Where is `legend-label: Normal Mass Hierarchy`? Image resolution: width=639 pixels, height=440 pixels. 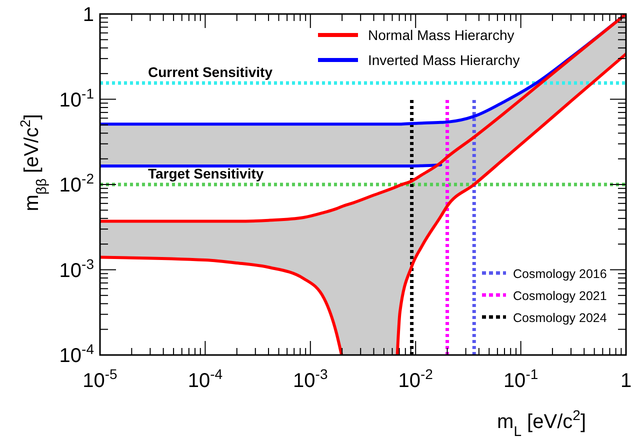
legend-label: Normal Mass Hierarchy is located at coordinates (441, 35).